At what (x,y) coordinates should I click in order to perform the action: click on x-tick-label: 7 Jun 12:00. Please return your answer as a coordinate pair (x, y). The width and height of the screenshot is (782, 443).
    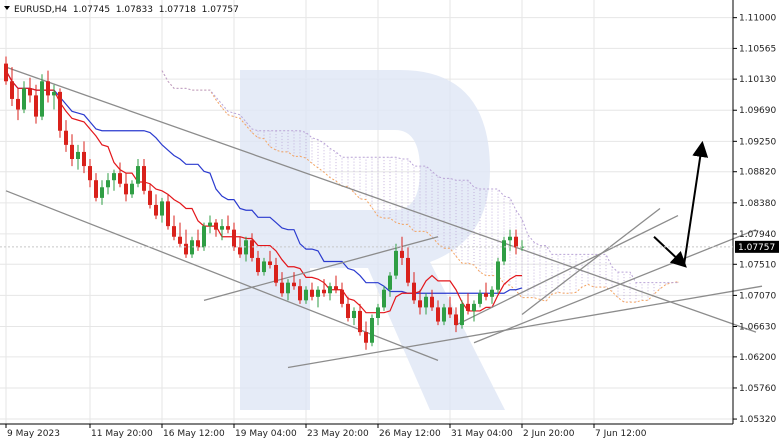
    Looking at the image, I should click on (621, 434).